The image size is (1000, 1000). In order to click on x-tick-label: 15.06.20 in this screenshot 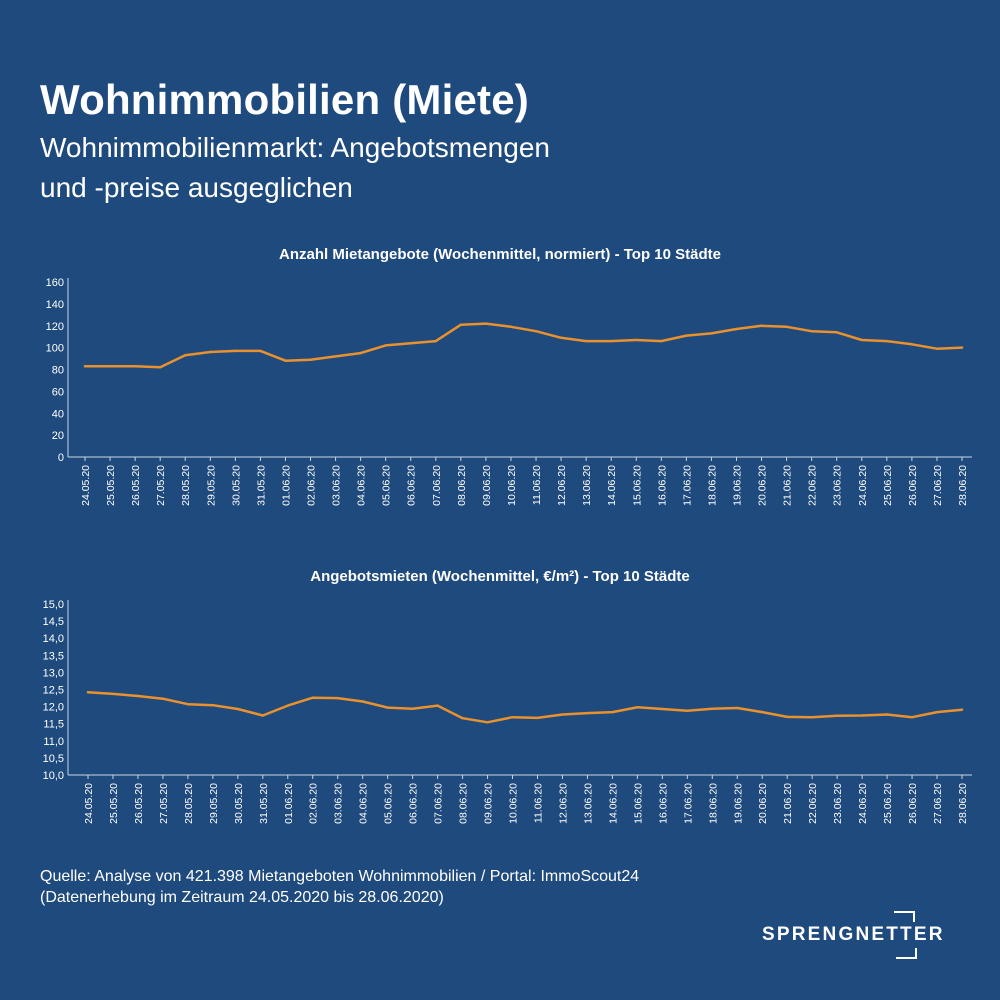, I will do `click(638, 803)`.